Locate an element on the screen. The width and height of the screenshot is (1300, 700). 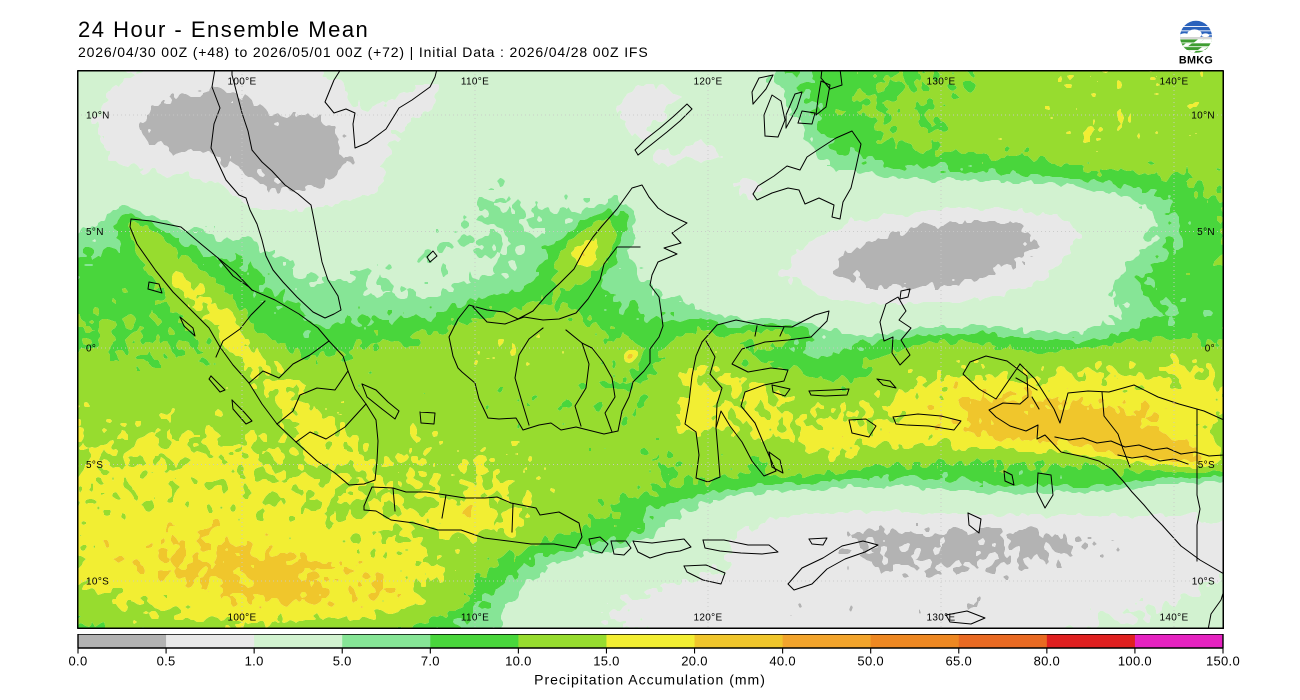
svg-text: 0.5 is located at coordinates (166, 661).